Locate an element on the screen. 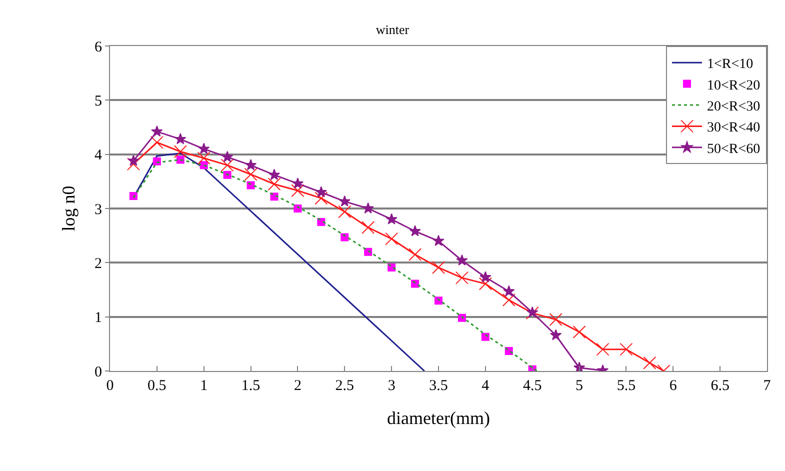 This screenshot has width=785, height=471. y-tick-label: 2 is located at coordinates (98, 264).